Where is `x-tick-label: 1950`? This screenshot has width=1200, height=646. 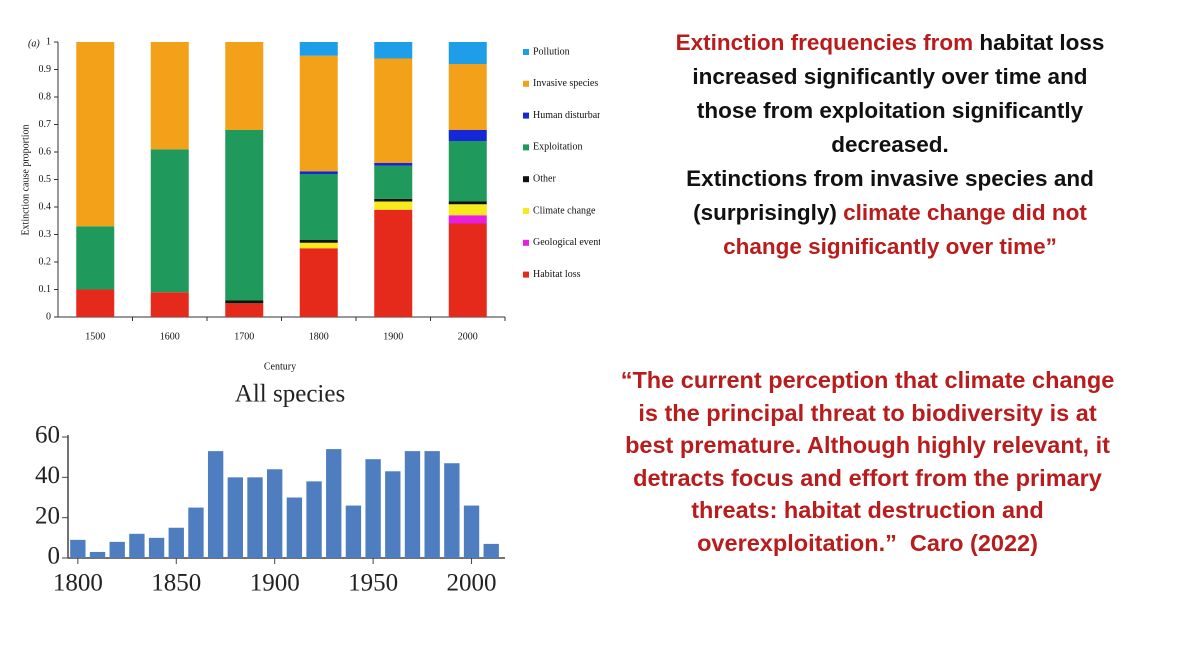
x-tick-label: 1950 is located at coordinates (373, 583).